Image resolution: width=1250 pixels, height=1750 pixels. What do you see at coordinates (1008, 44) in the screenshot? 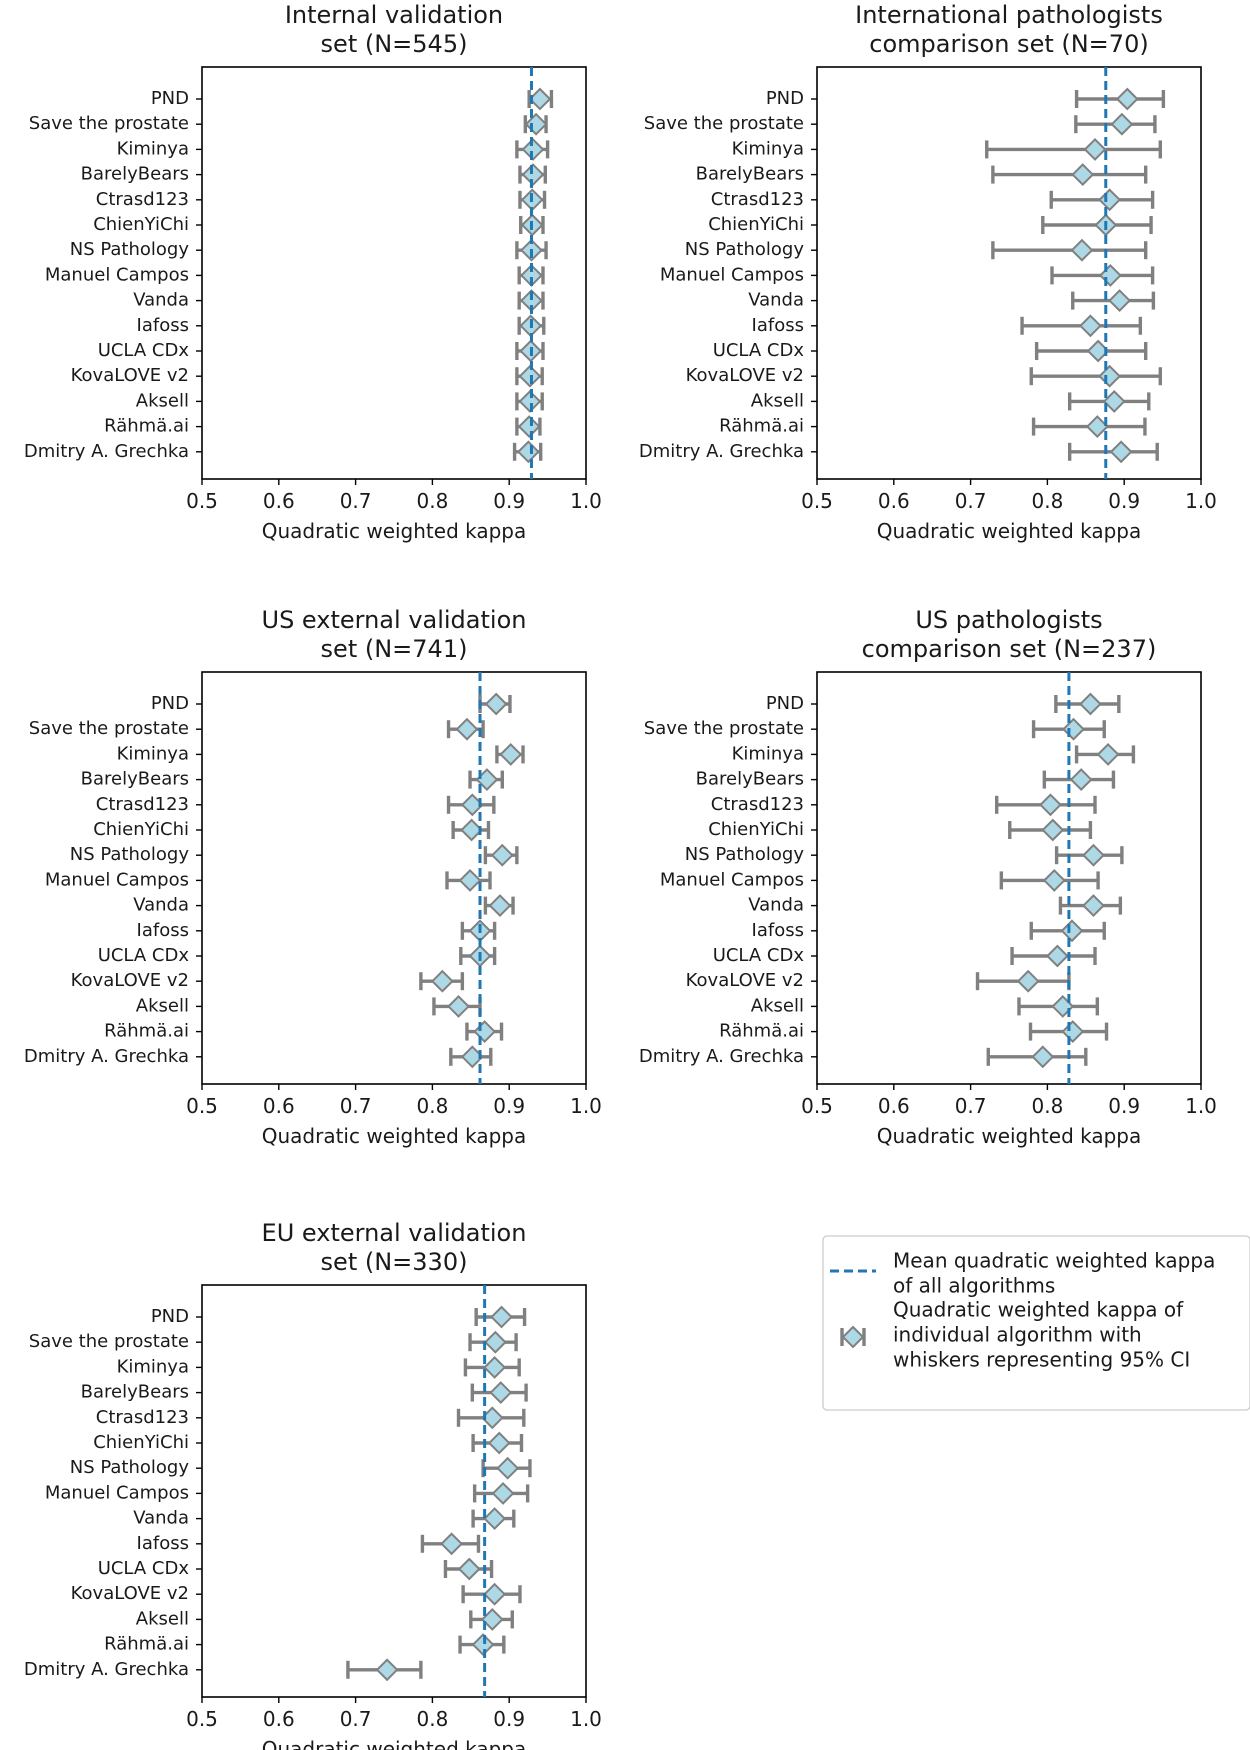
I see `panel-title-line: comparison set (N=70)` at bounding box center [1008, 44].